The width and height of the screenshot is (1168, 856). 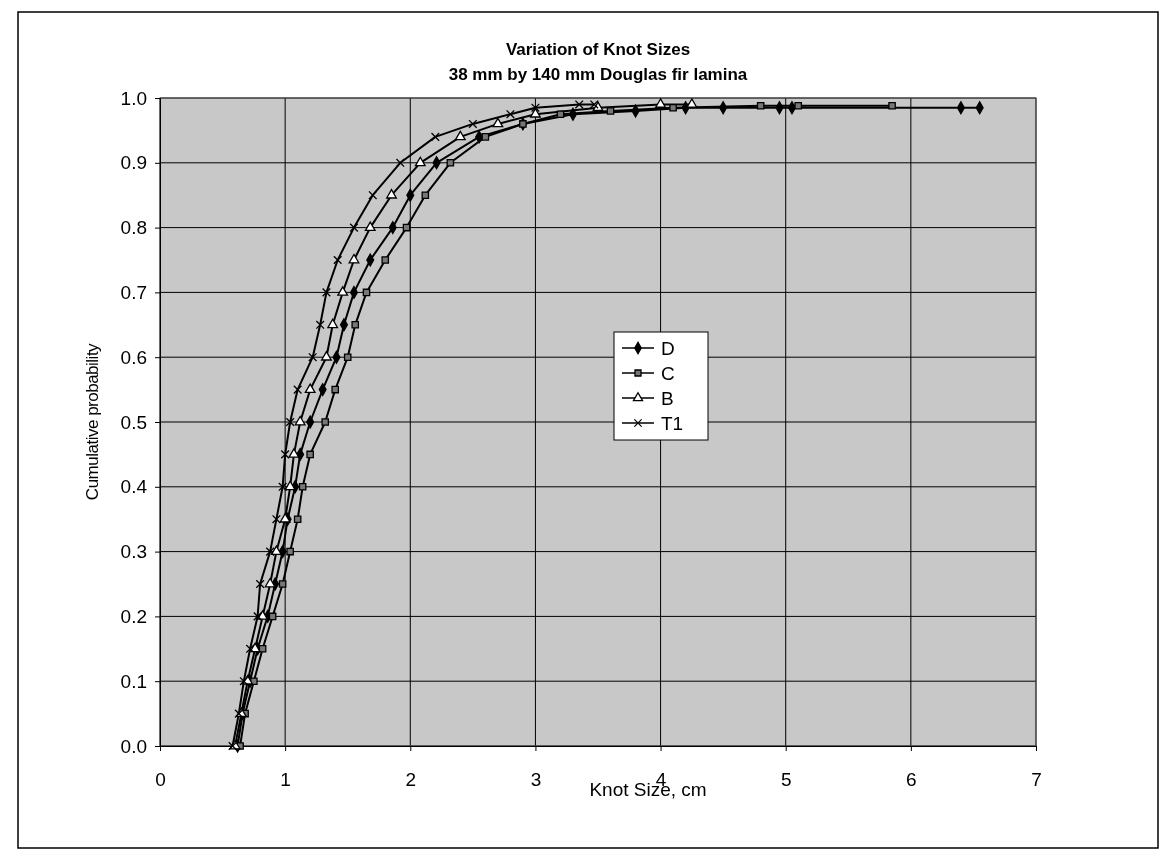 What do you see at coordinates (133, 552) in the screenshot?
I see `y-tick-label: 0.3` at bounding box center [133, 552].